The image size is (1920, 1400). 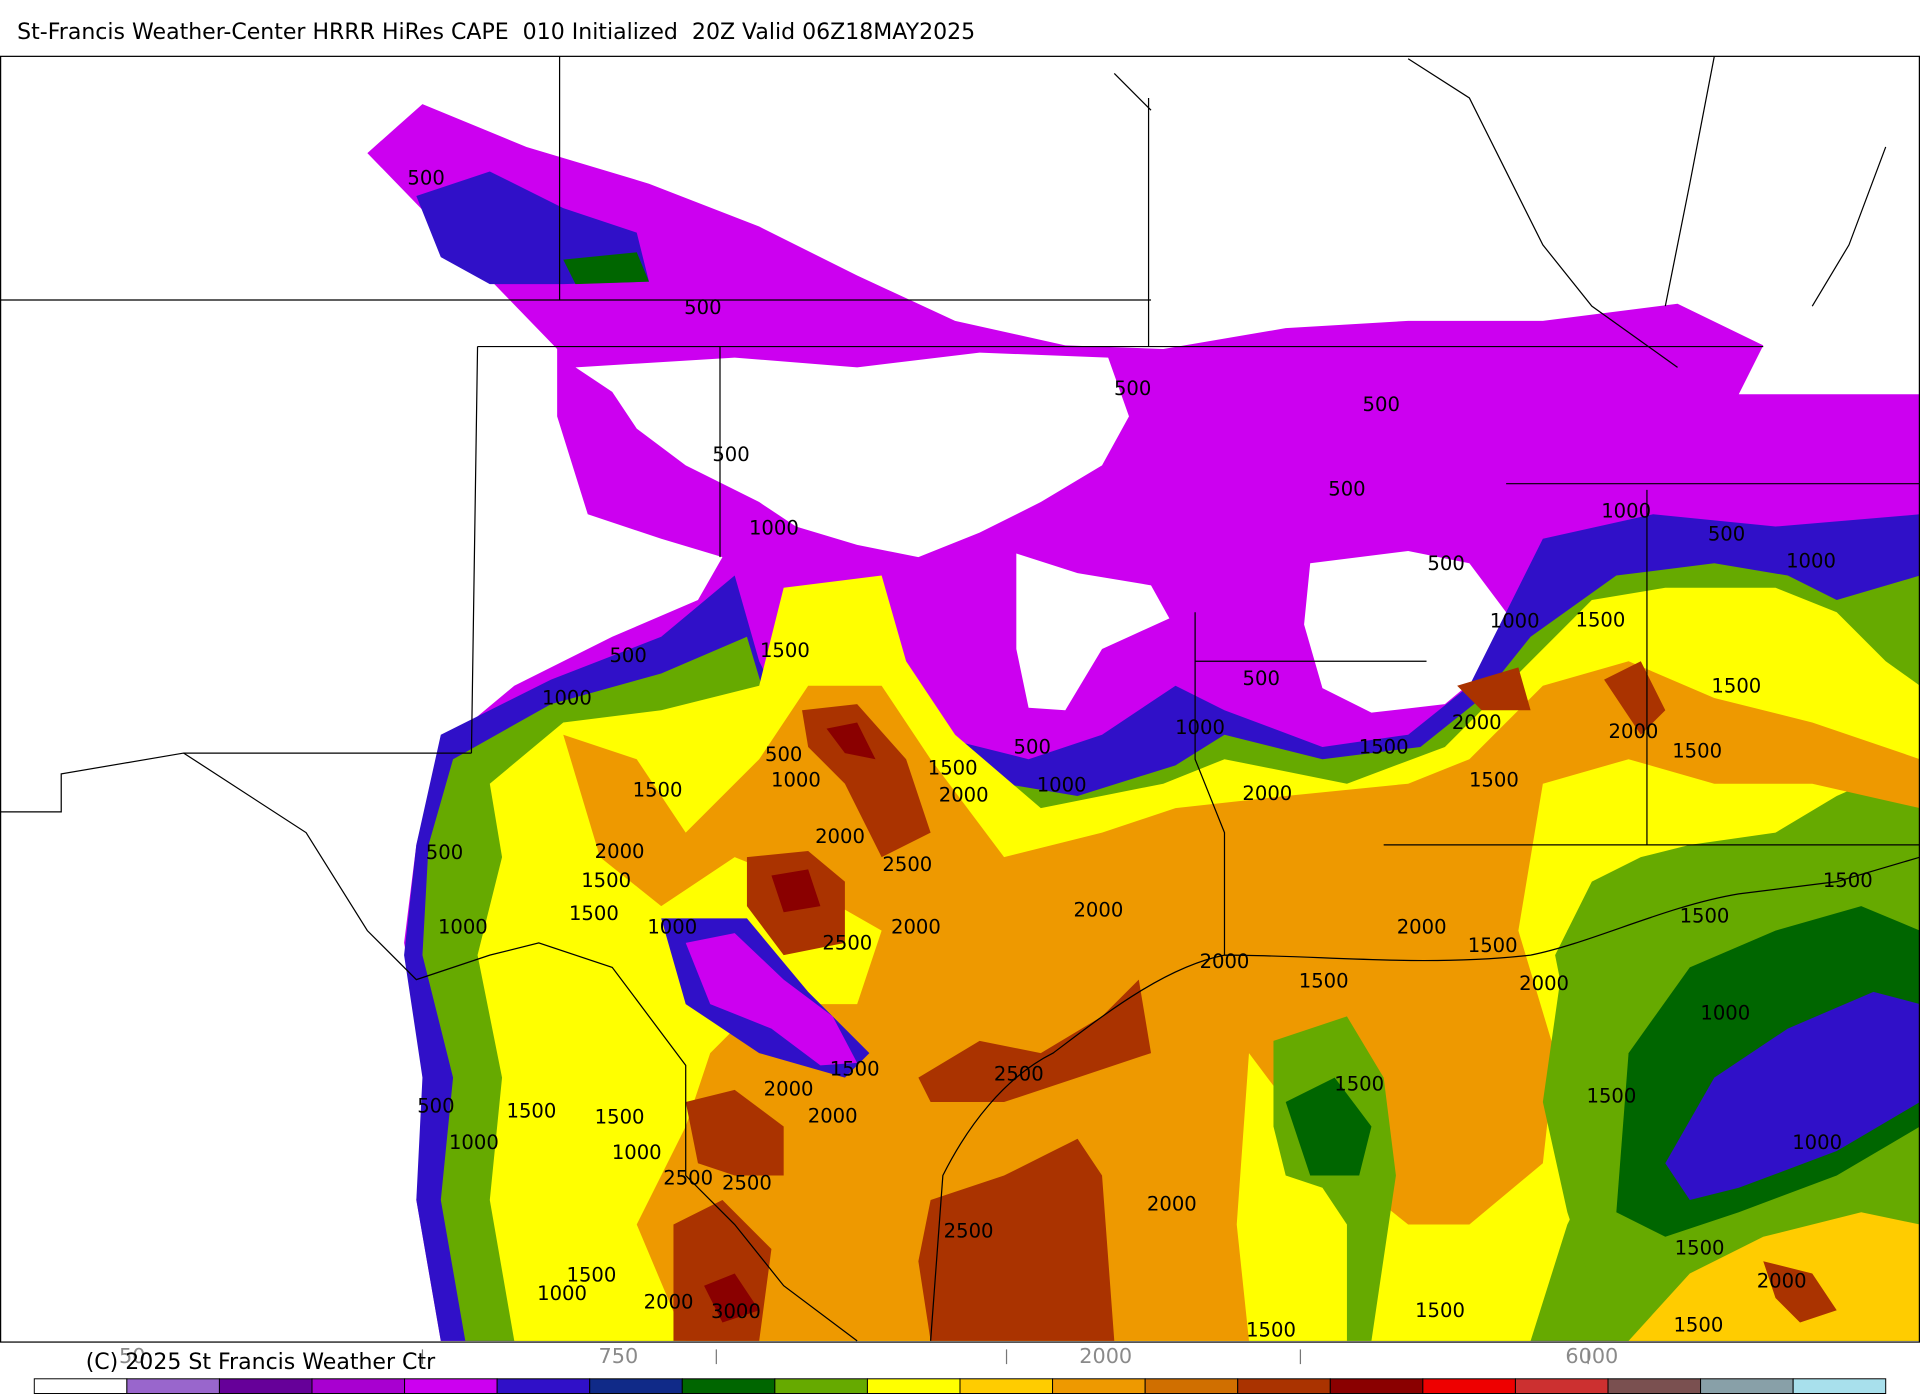 What do you see at coordinates (736, 1311) in the screenshot?
I see `contour-label: 3000` at bounding box center [736, 1311].